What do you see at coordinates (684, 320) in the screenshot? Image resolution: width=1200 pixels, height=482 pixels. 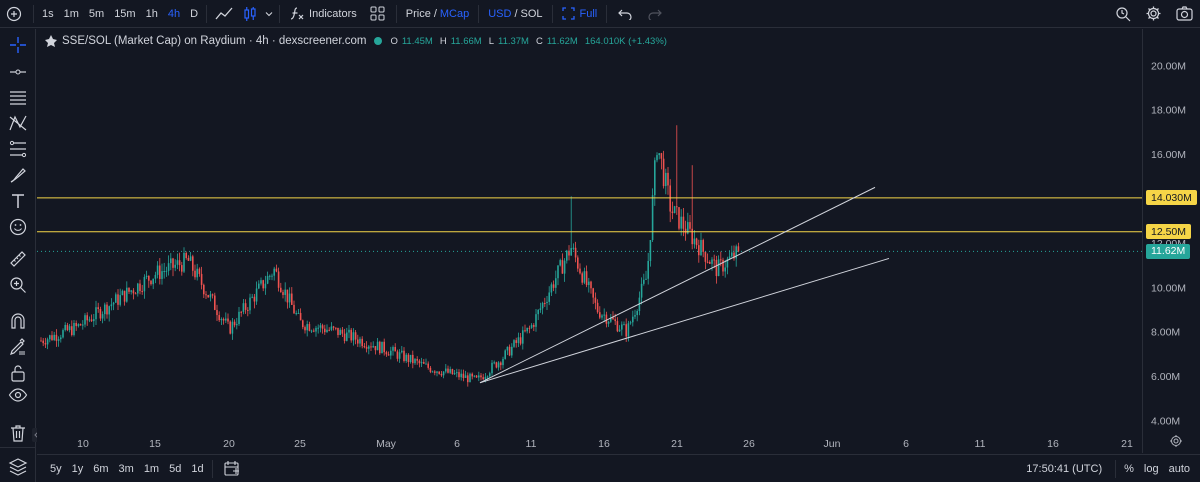 I see `trend-line-lower` at bounding box center [684, 320].